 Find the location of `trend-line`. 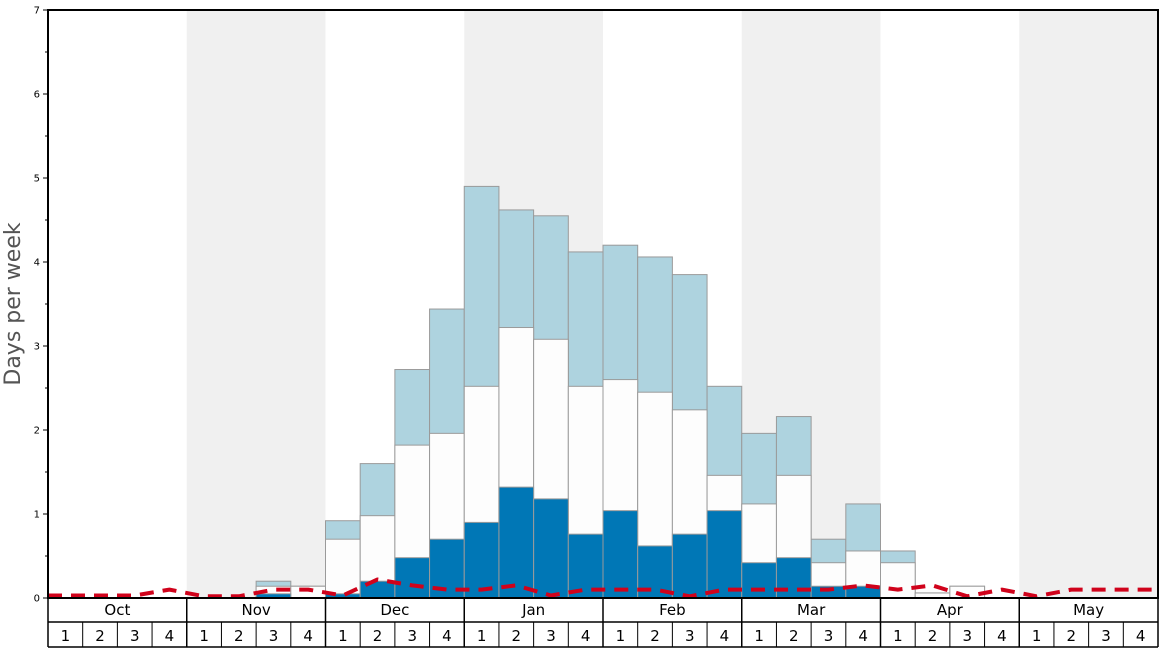

trend-line is located at coordinates (603, 588).